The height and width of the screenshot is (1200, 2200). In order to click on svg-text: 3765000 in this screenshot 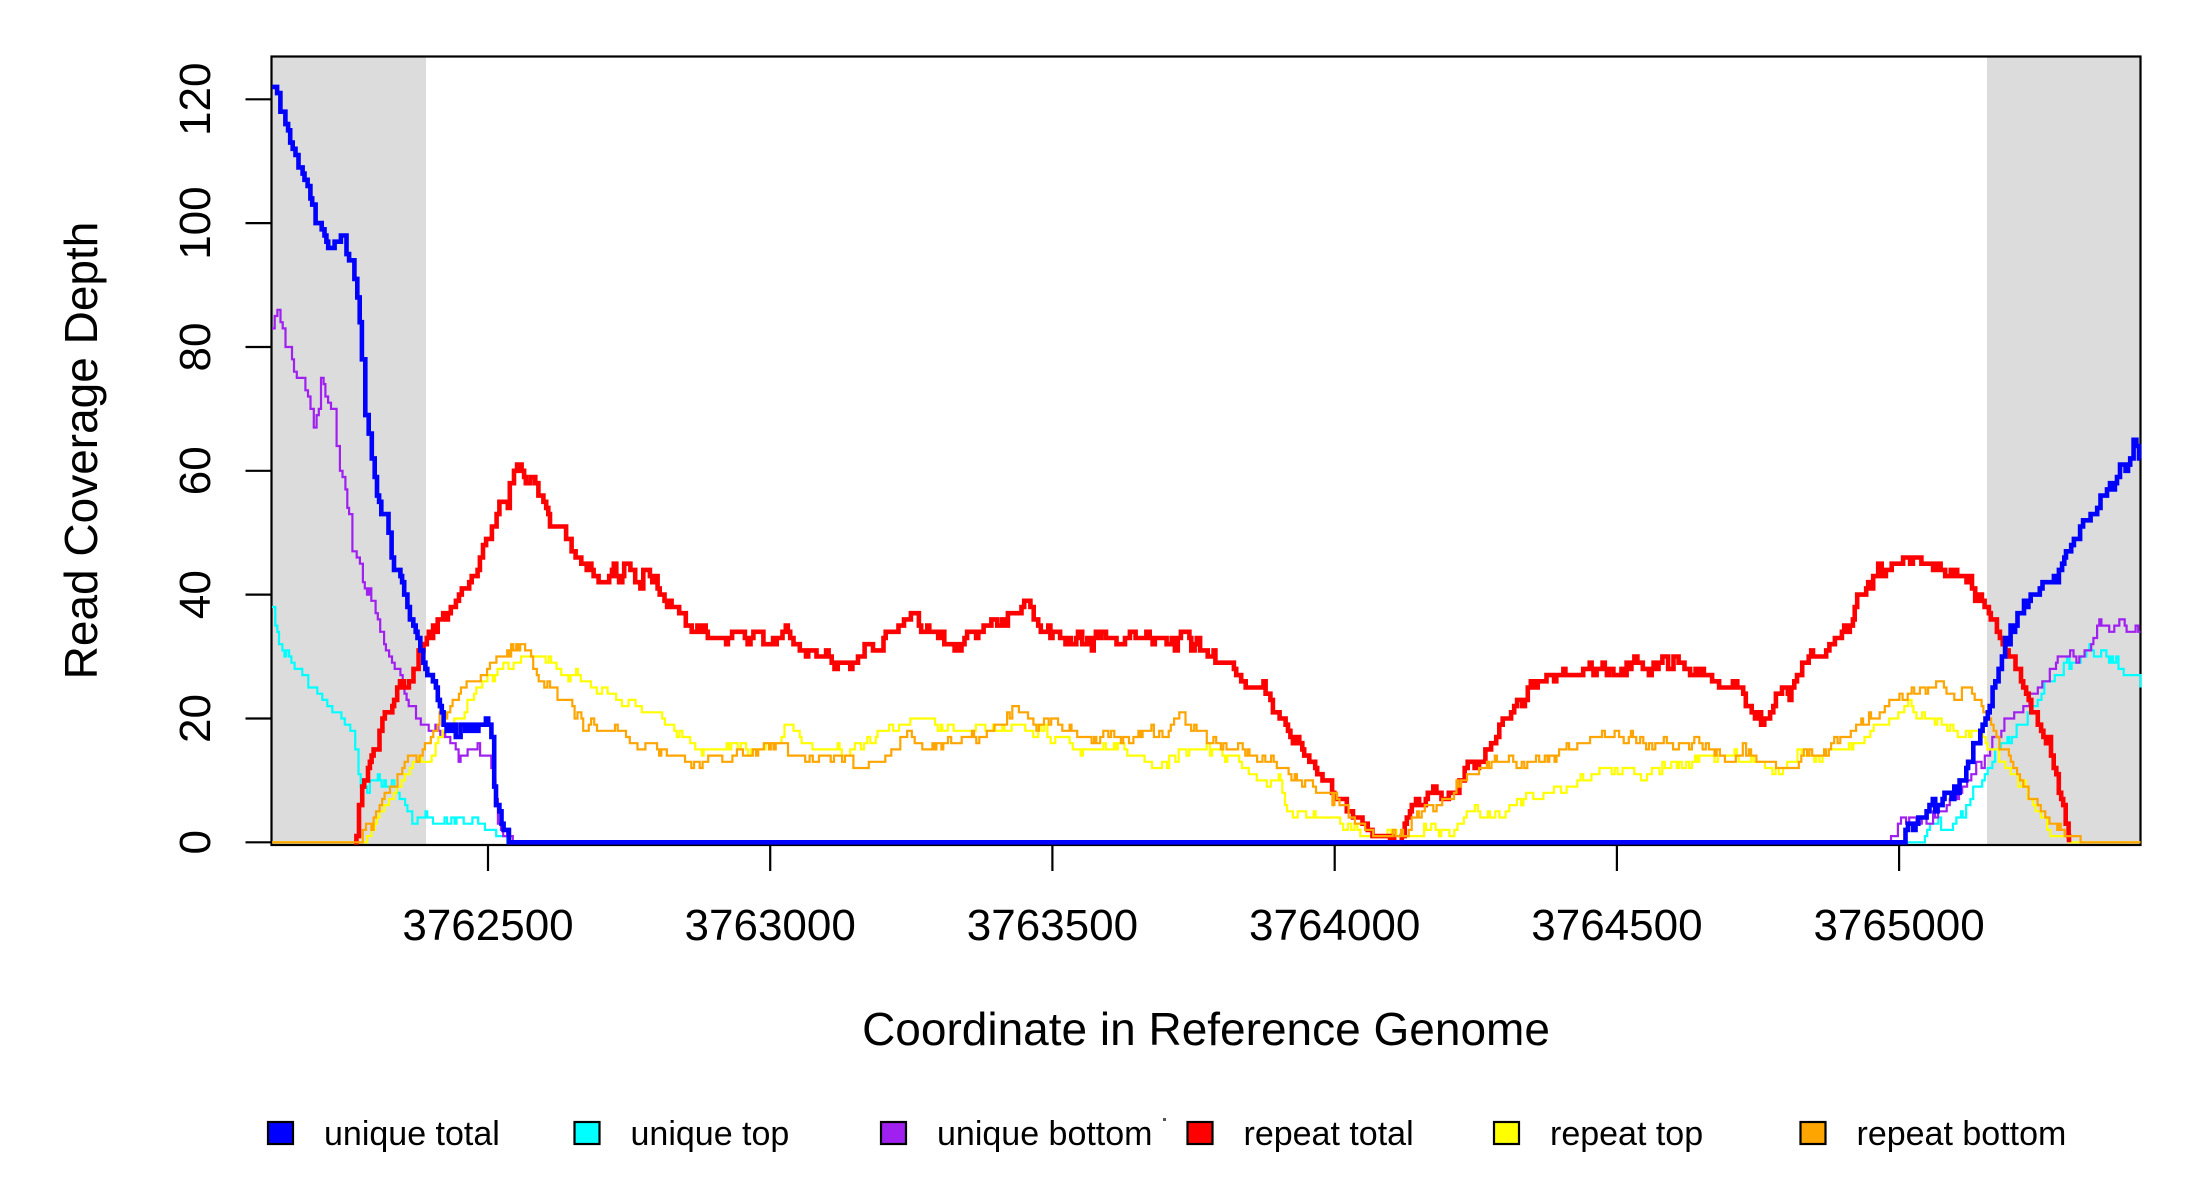, I will do `click(1898, 925)`.